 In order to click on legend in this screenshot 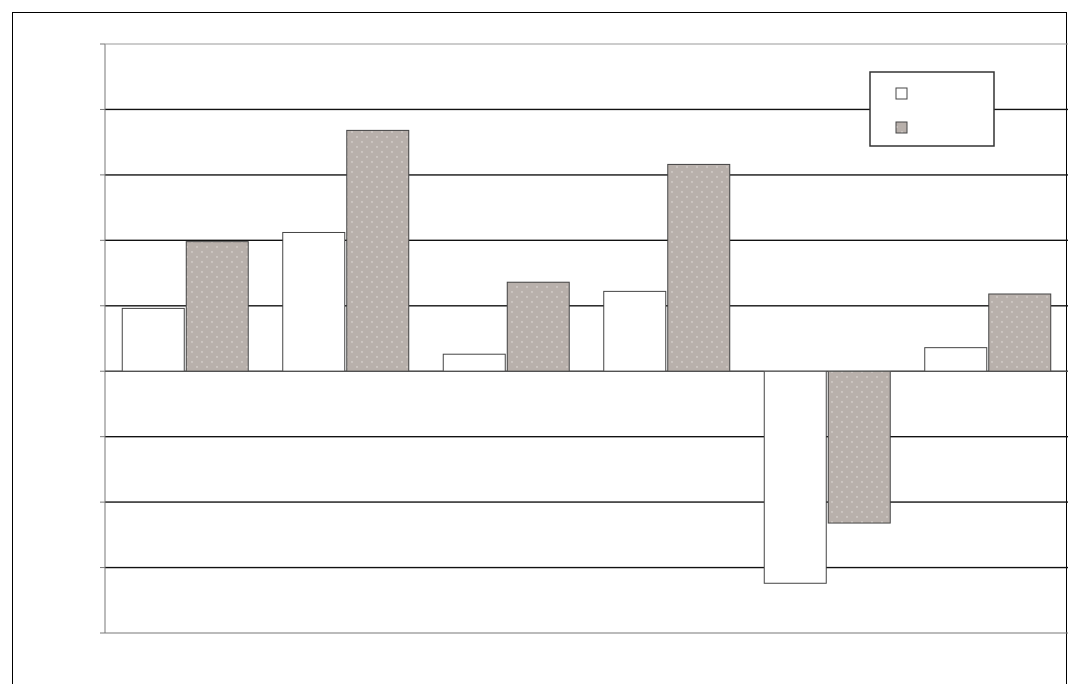, I will do `click(932, 109)`.